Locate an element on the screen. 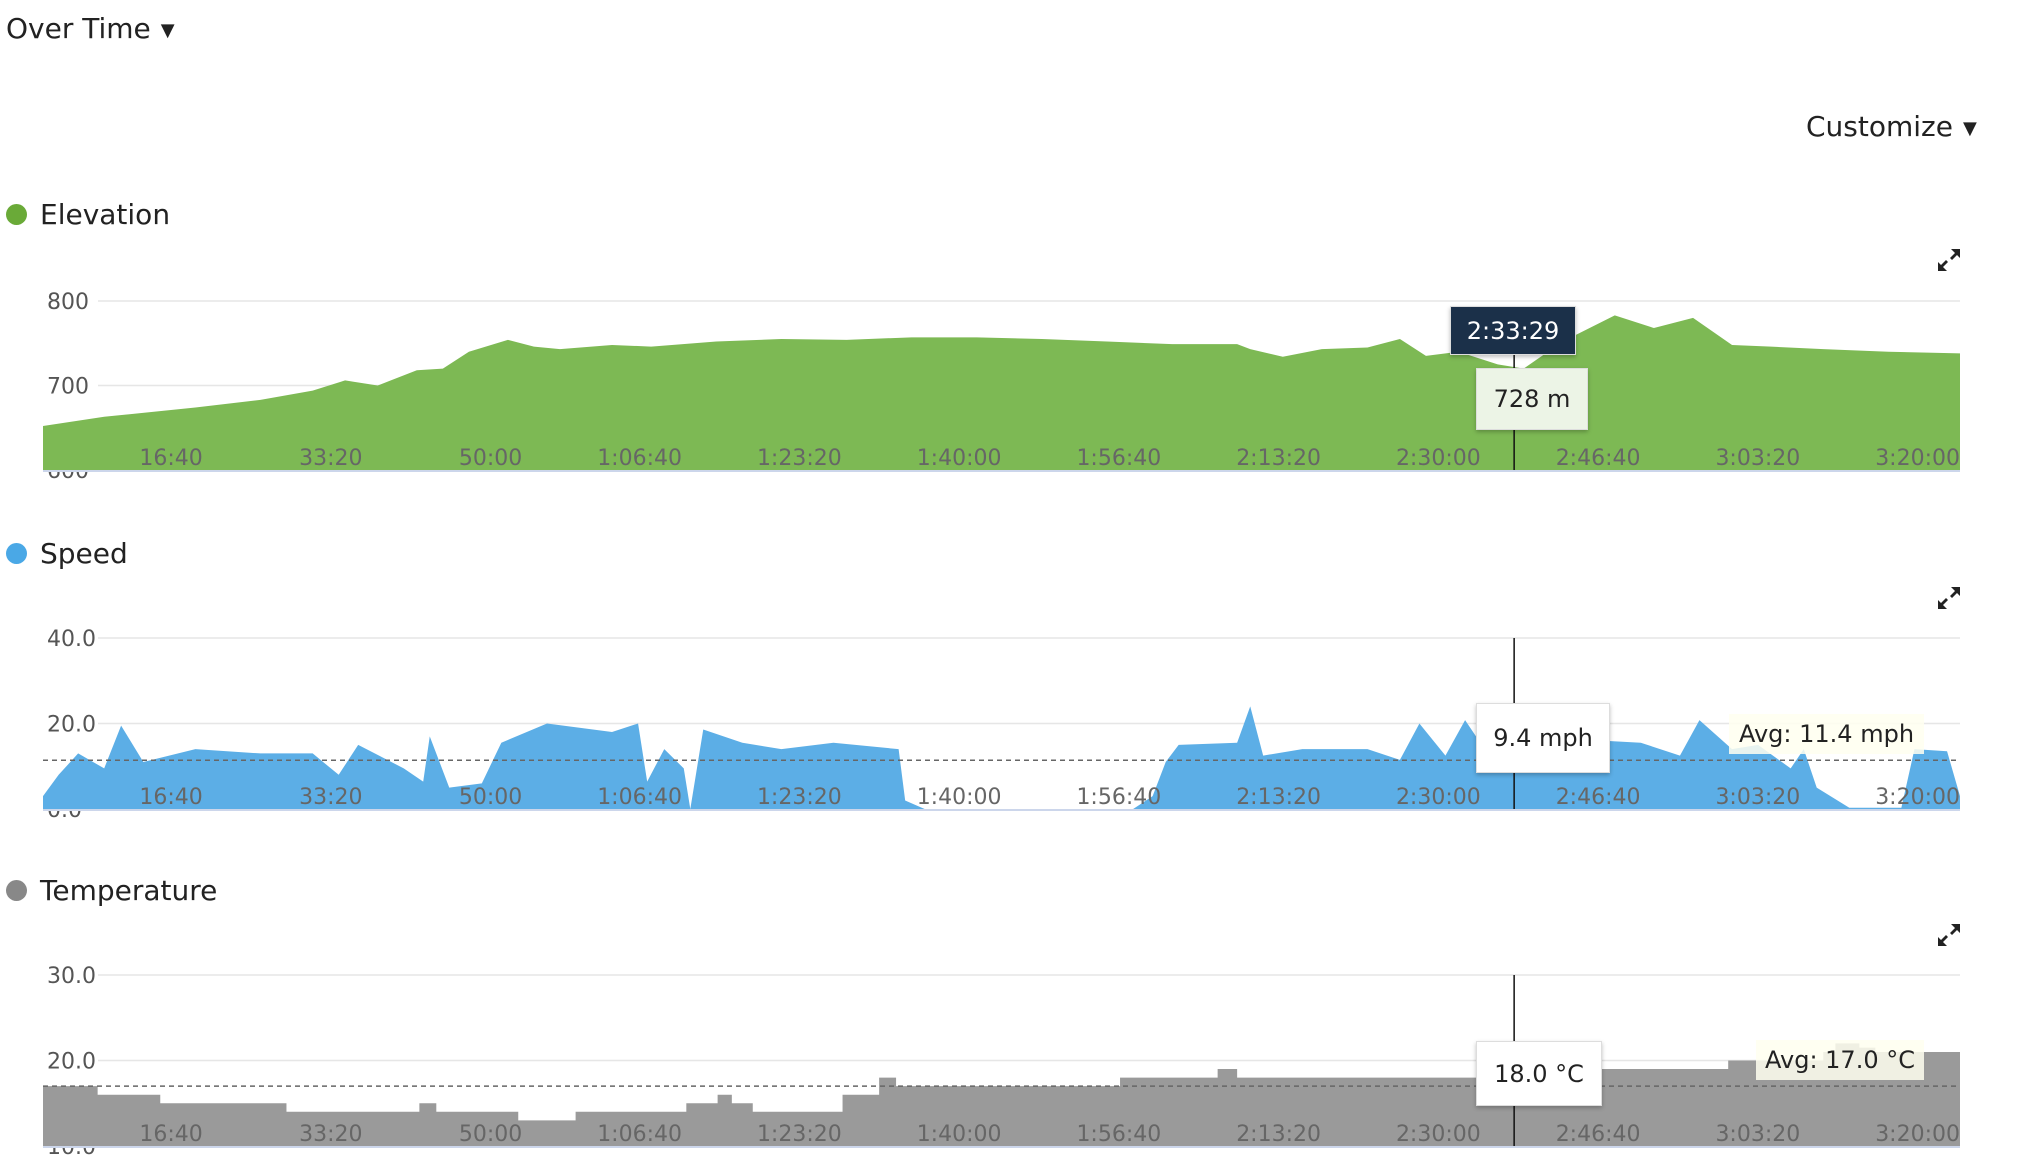 The height and width of the screenshot is (1174, 2018). expand-temperature-icon is located at coordinates (1949, 935).